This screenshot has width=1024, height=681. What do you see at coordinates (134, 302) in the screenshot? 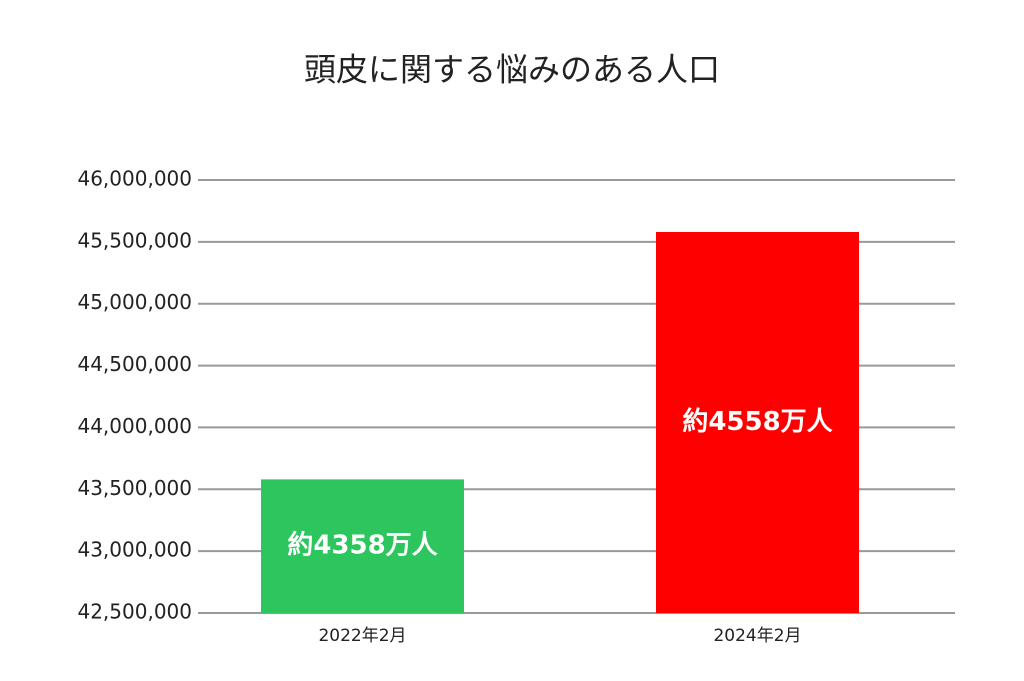
I see `y-tick-label: 45,000,000` at bounding box center [134, 302].